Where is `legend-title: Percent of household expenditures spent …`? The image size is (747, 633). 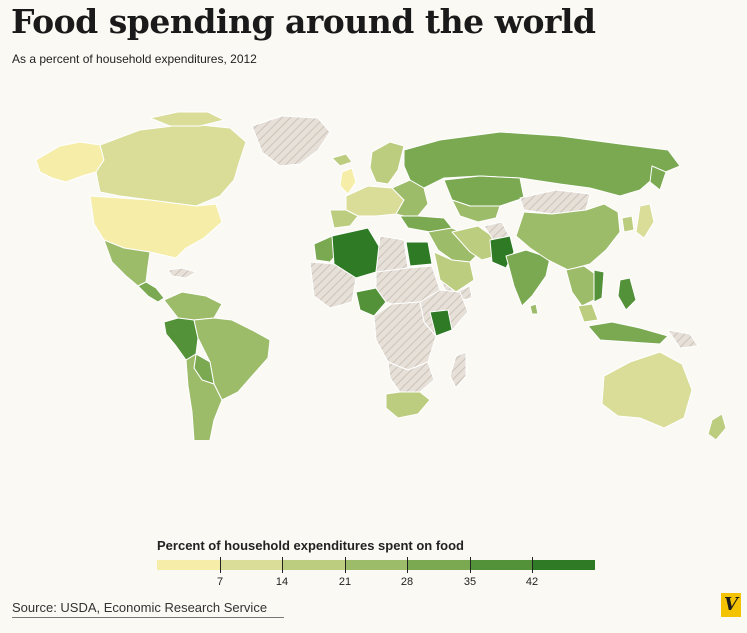 legend-title: Percent of household expenditures spent … is located at coordinates (310, 545).